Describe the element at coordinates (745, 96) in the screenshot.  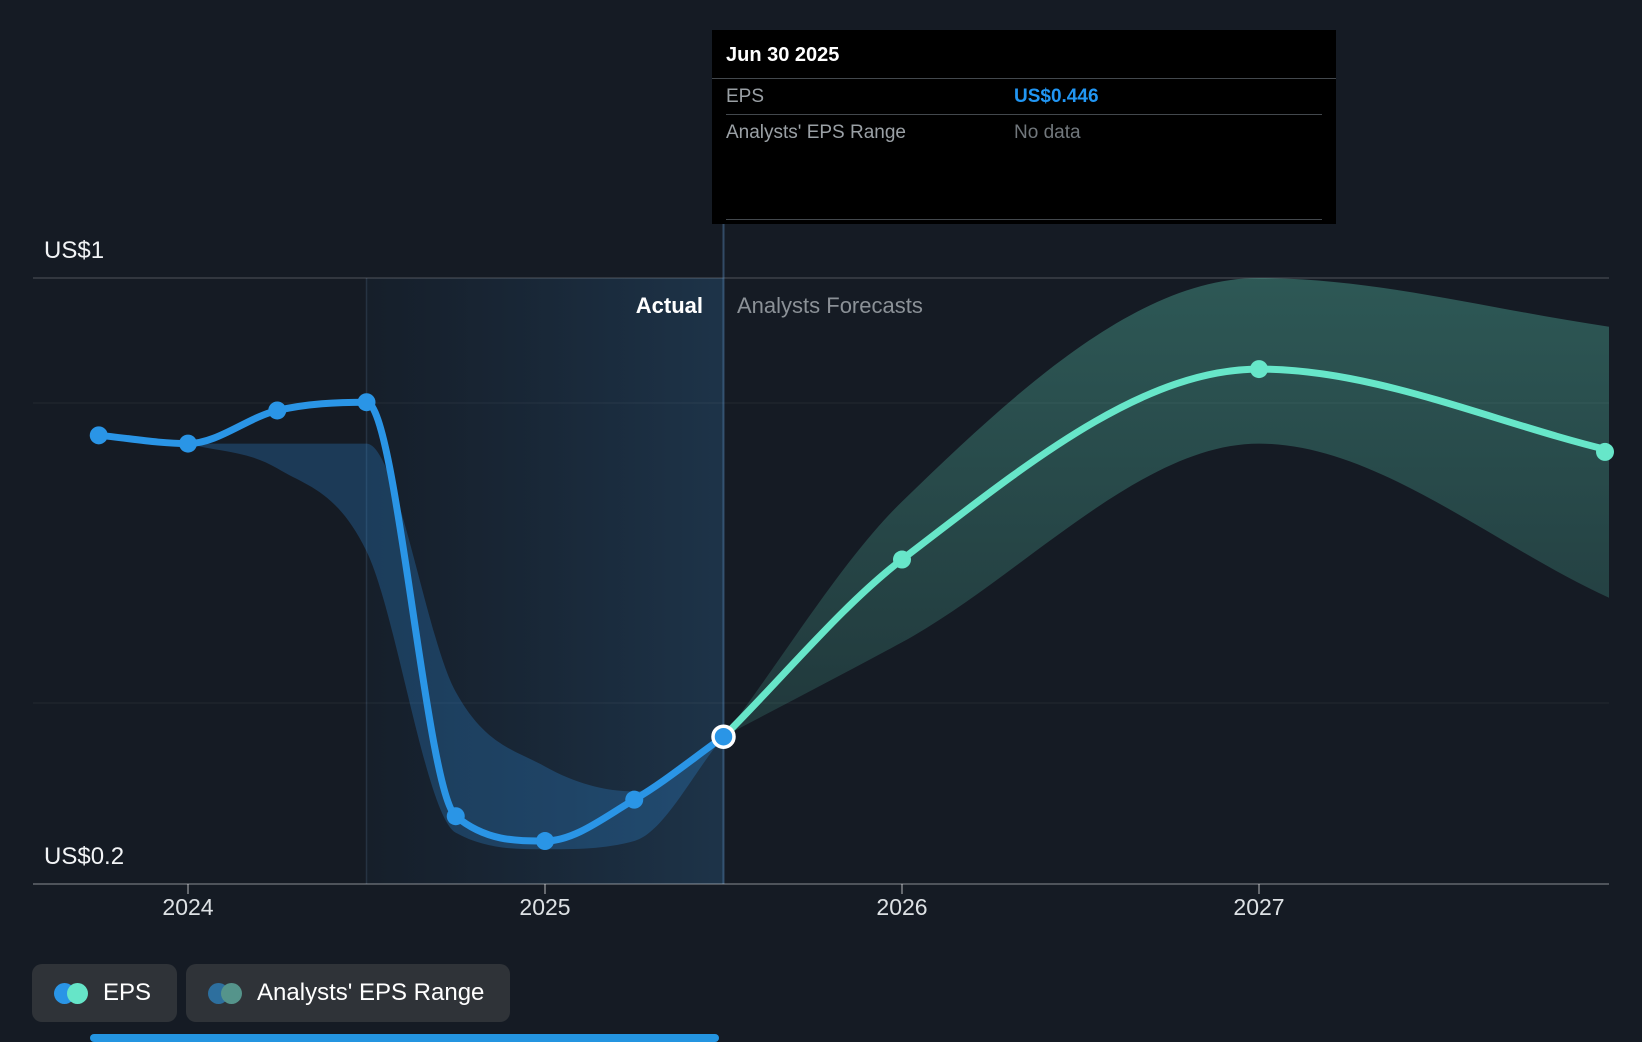
I see `tooltip-eps-label: EPS` at that location.